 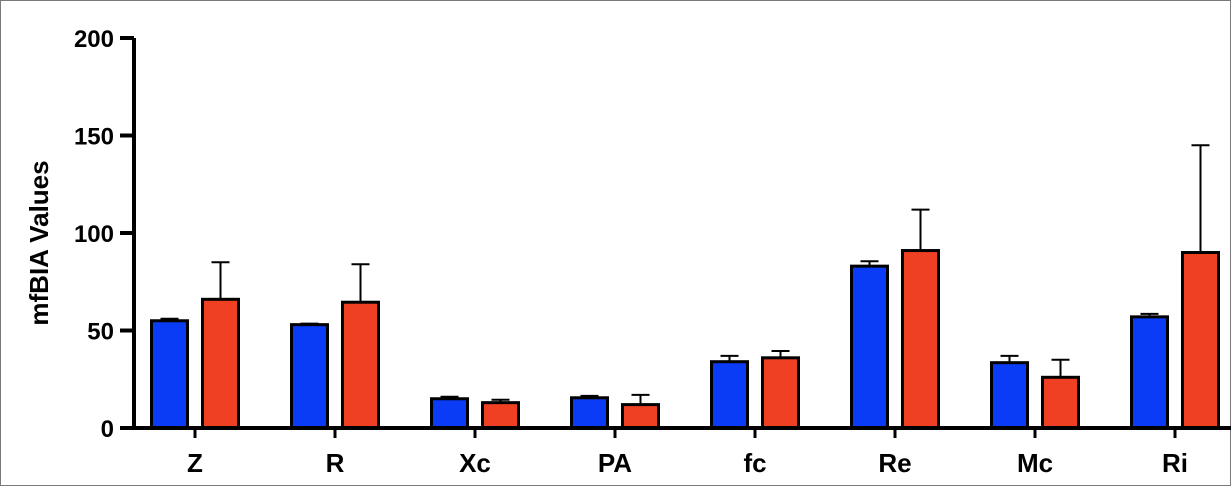 I want to click on y-tick-label-200: 200, so click(x=94, y=39).